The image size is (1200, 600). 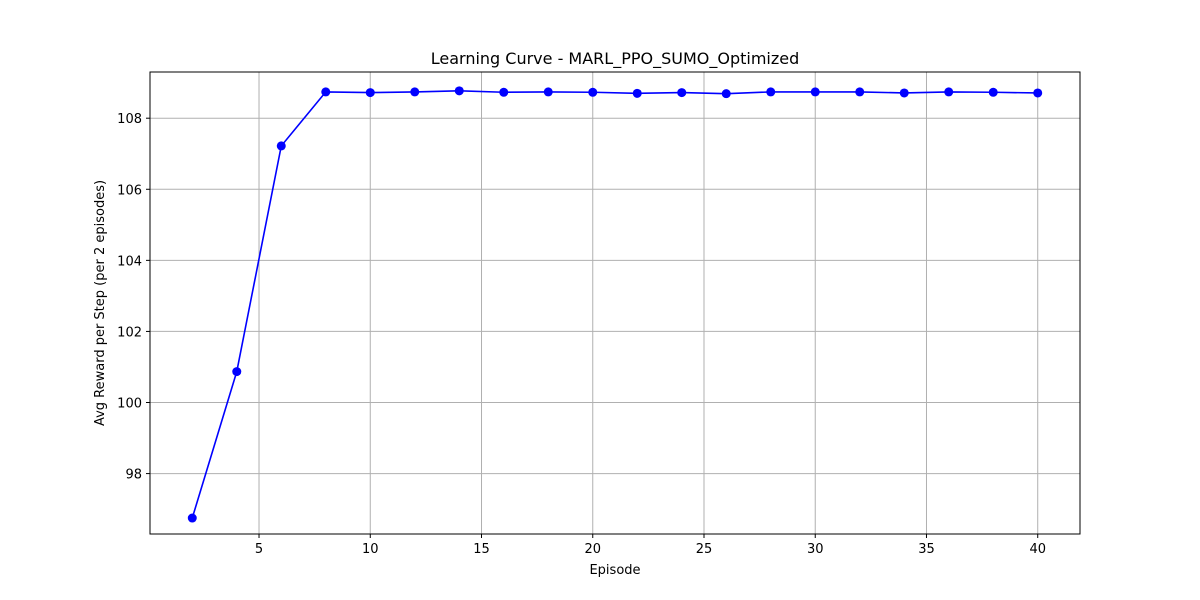 I want to click on chart-title: Learning Curve - MARL_PPO_SUMO_Optimized, so click(x=615, y=59).